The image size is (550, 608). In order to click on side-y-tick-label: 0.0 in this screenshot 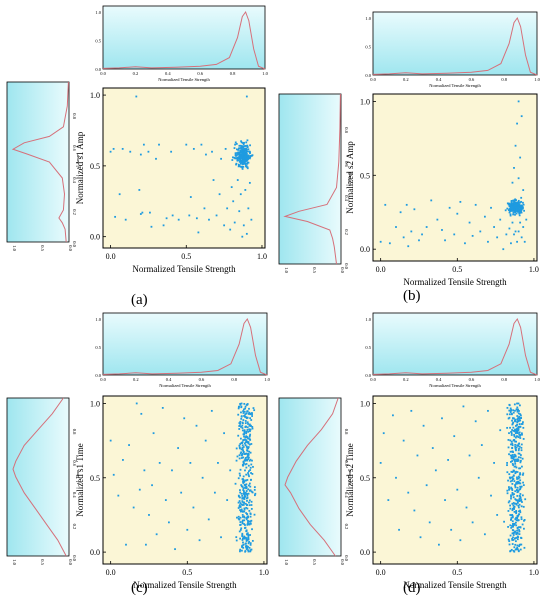, I will do `click(74, 244)`.